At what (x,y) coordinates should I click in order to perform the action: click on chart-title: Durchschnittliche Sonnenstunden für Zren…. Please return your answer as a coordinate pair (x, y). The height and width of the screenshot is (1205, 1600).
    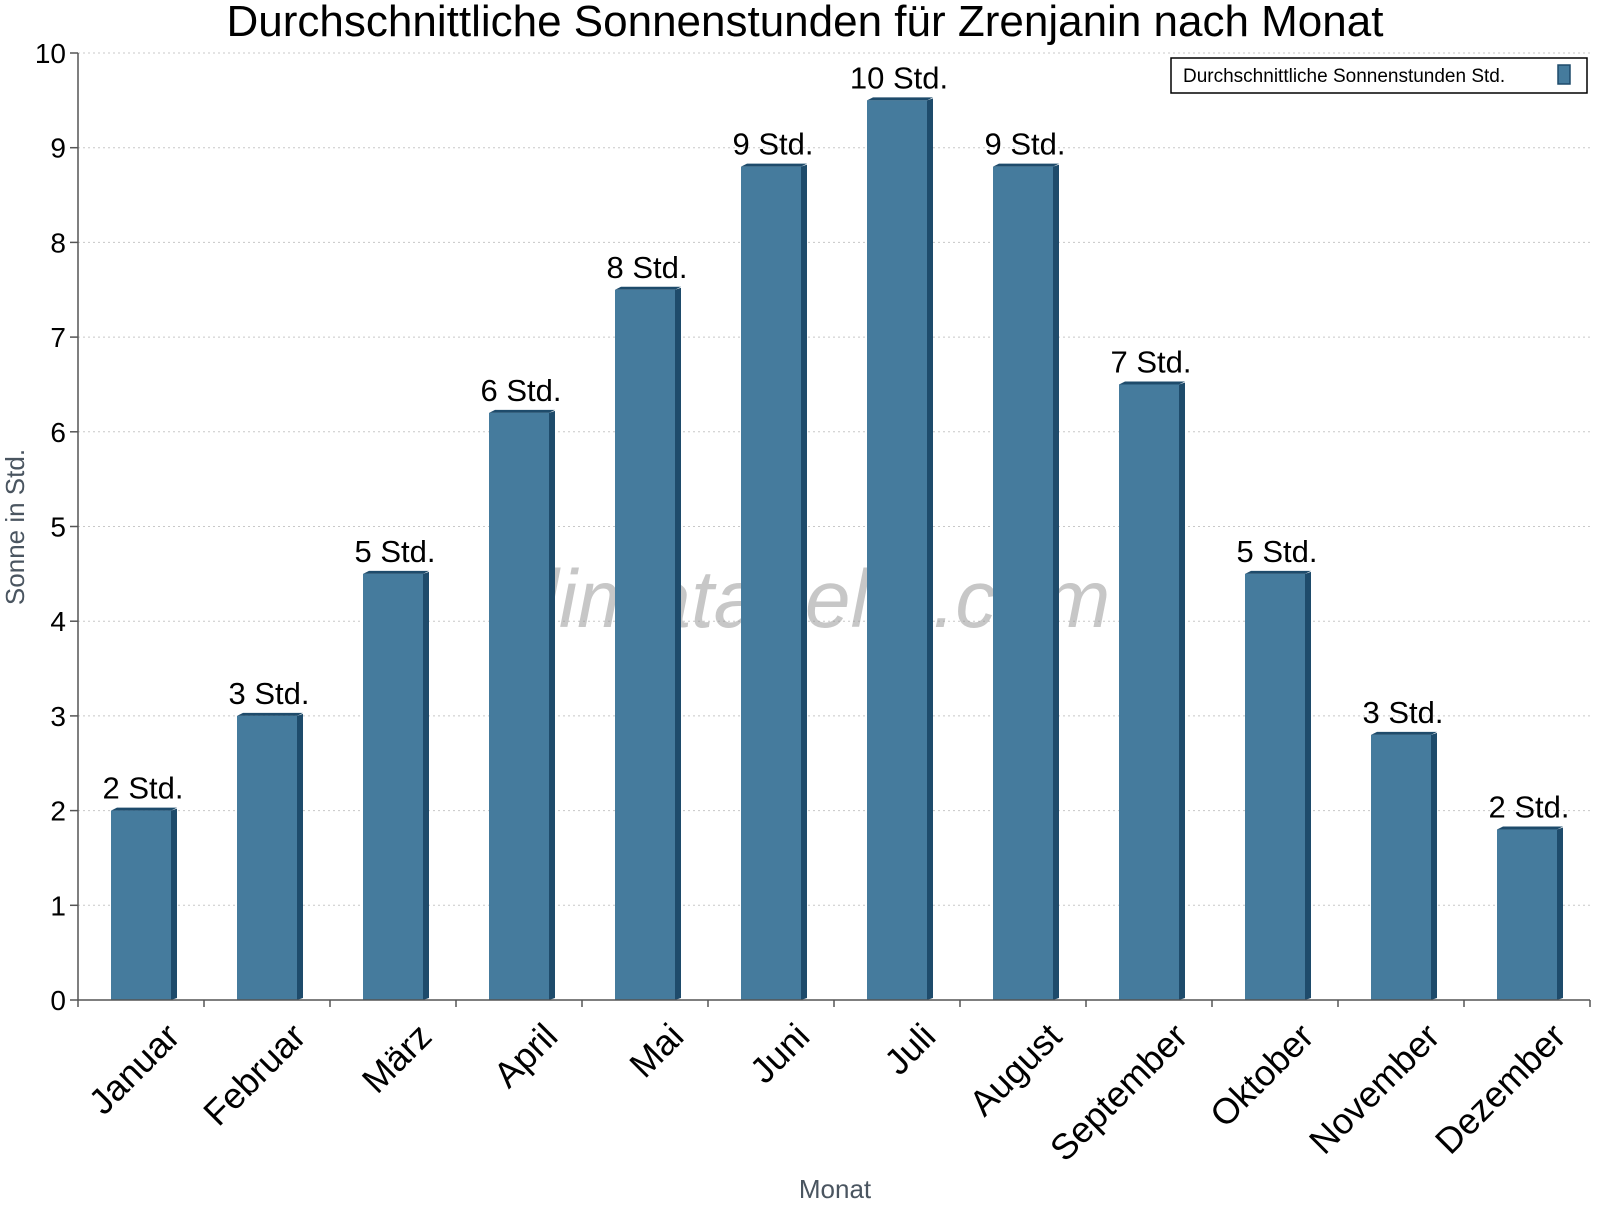
    Looking at the image, I should click on (805, 23).